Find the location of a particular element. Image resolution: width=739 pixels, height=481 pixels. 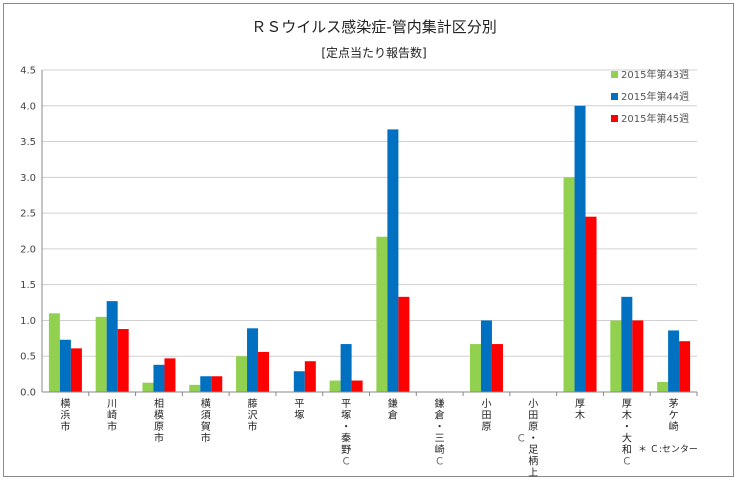

category-label: 藤沢市 is located at coordinates (253, 415).